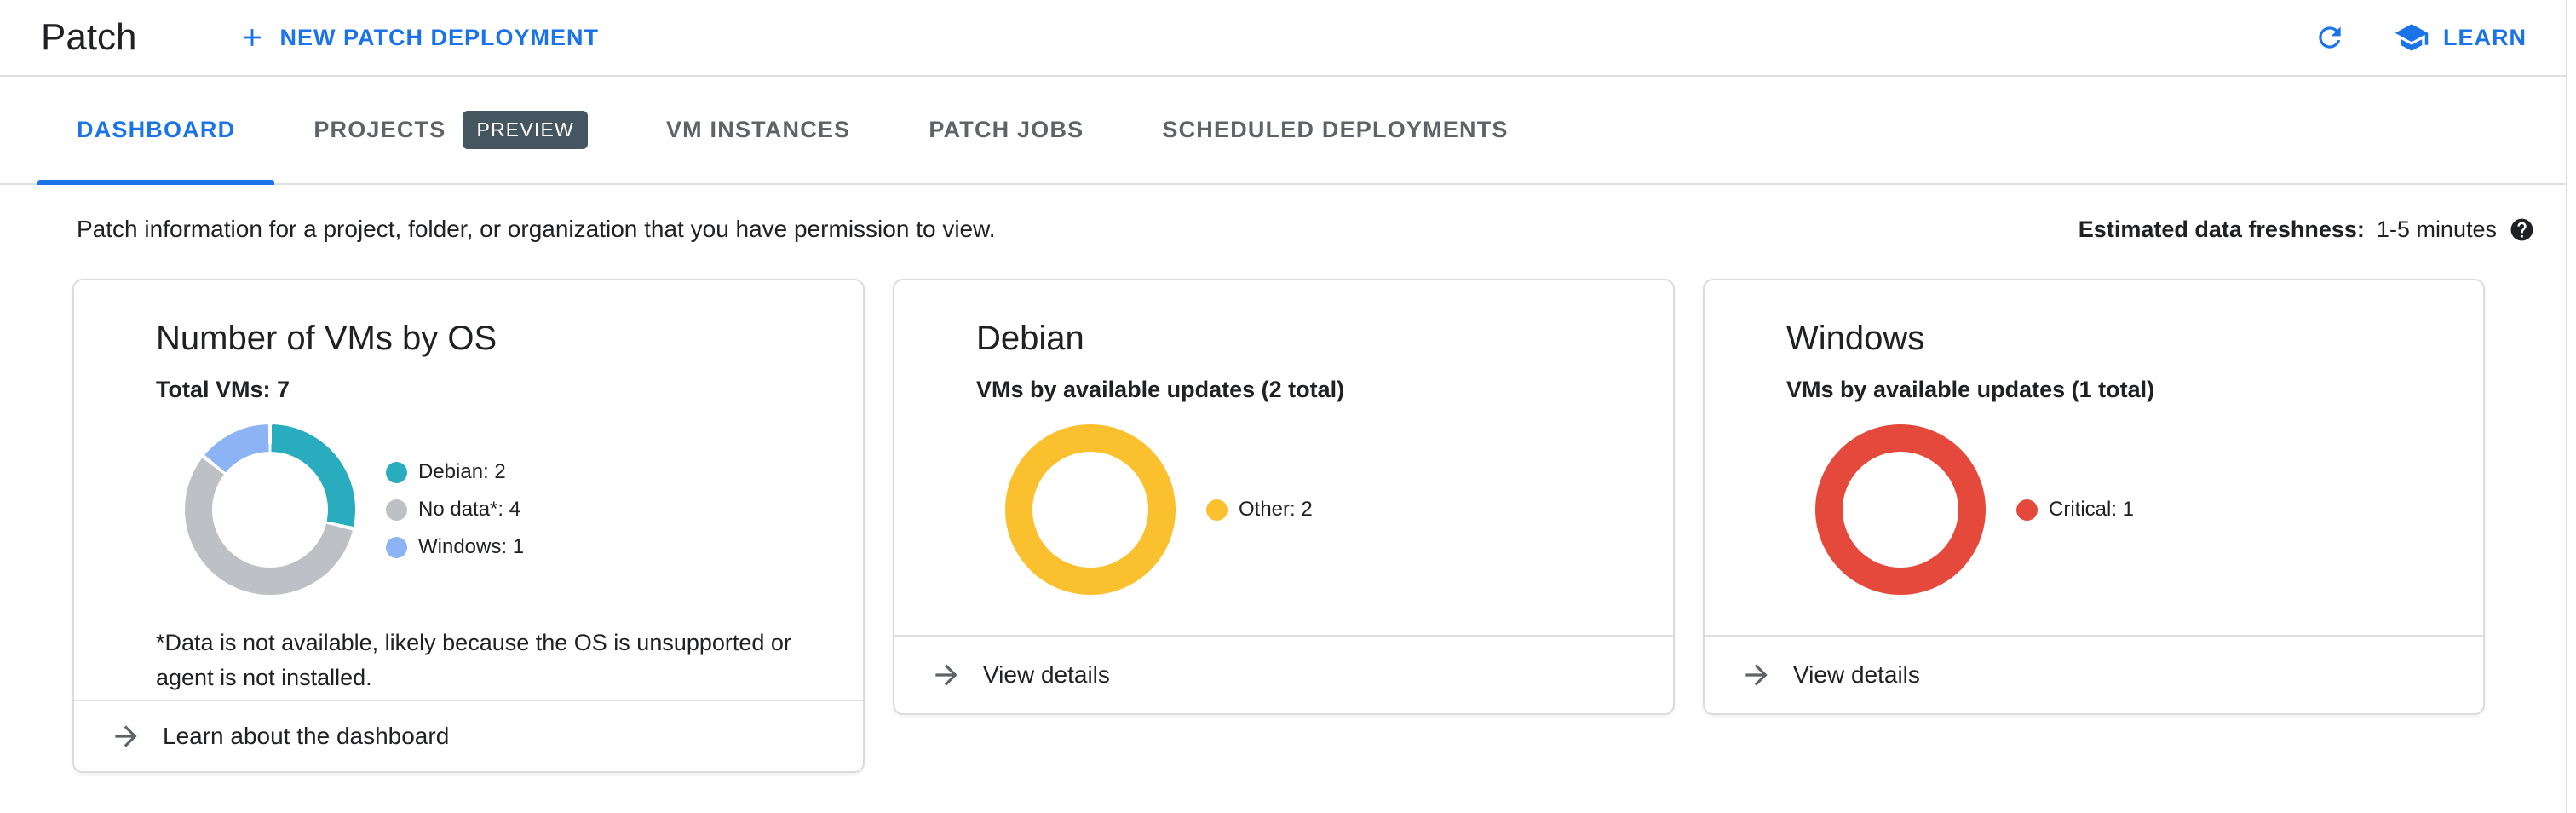  What do you see at coordinates (252, 38) in the screenshot?
I see `plus-icon` at bounding box center [252, 38].